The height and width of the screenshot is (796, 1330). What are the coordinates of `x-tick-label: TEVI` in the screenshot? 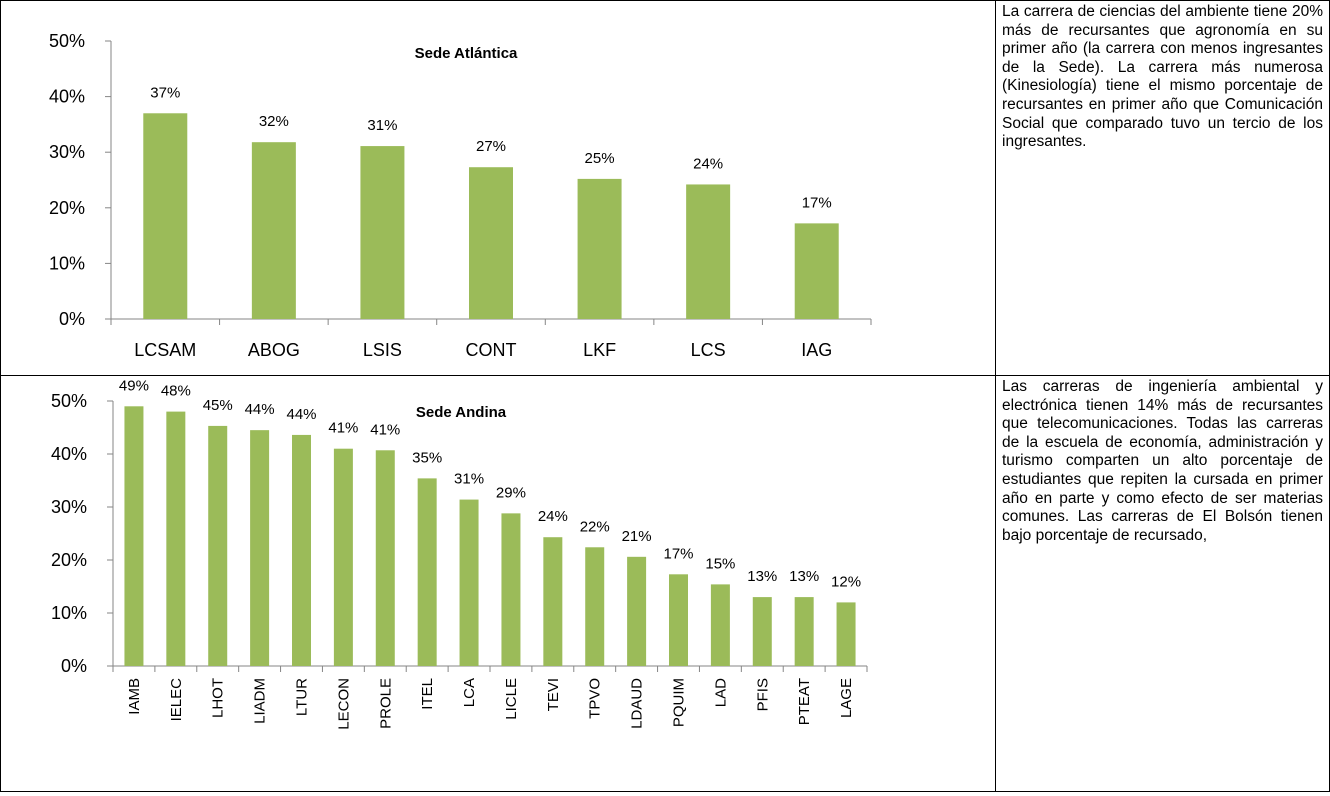 It's located at (553, 694).